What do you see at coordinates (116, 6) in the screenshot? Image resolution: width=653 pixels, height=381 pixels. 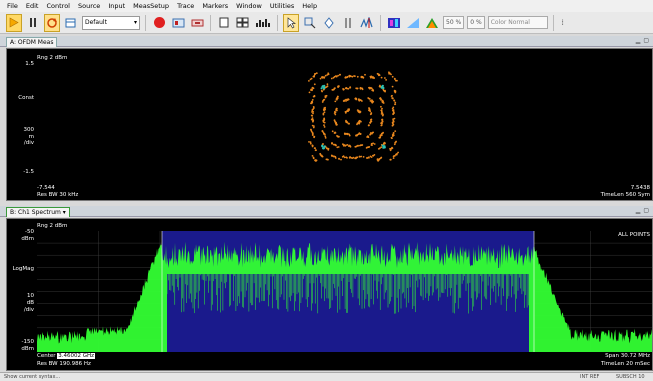 I see `menu-input: Input` at bounding box center [116, 6].